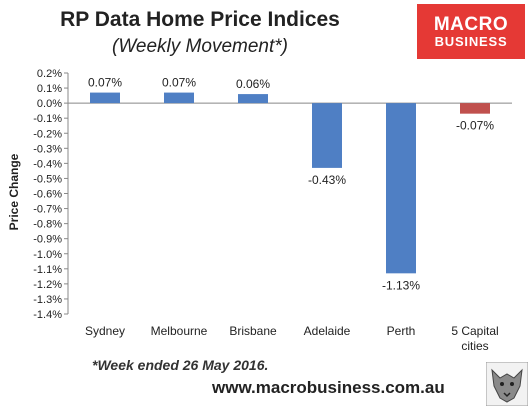 The width and height of the screenshot is (531, 411). I want to click on y-tick-label: -0.6%, so click(47, 195).